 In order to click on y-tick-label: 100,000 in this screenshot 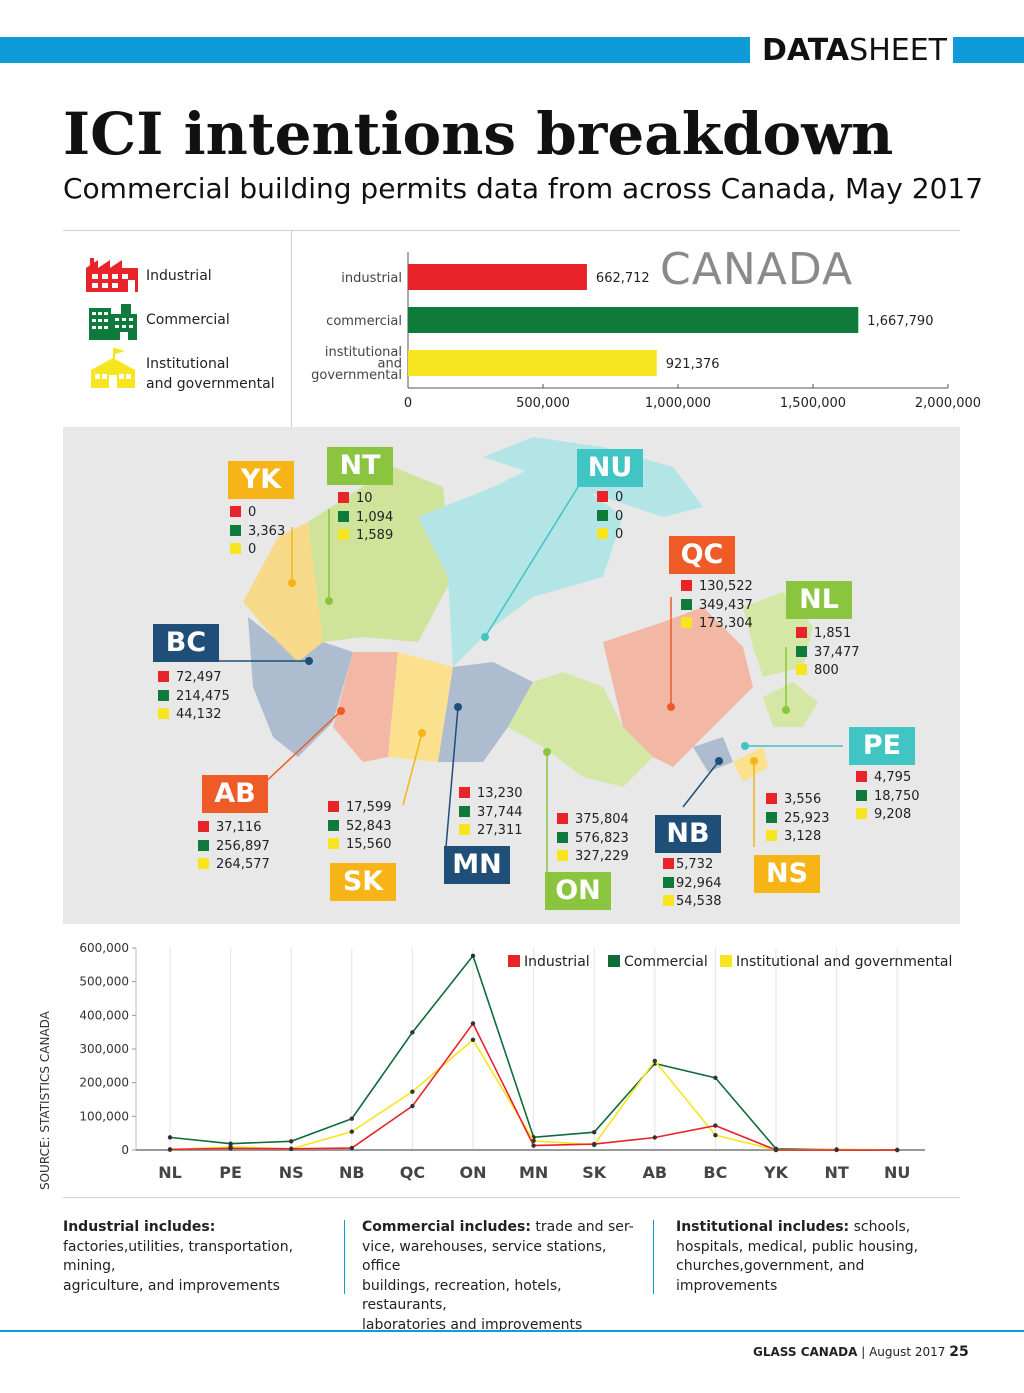, I will do `click(104, 1116)`.